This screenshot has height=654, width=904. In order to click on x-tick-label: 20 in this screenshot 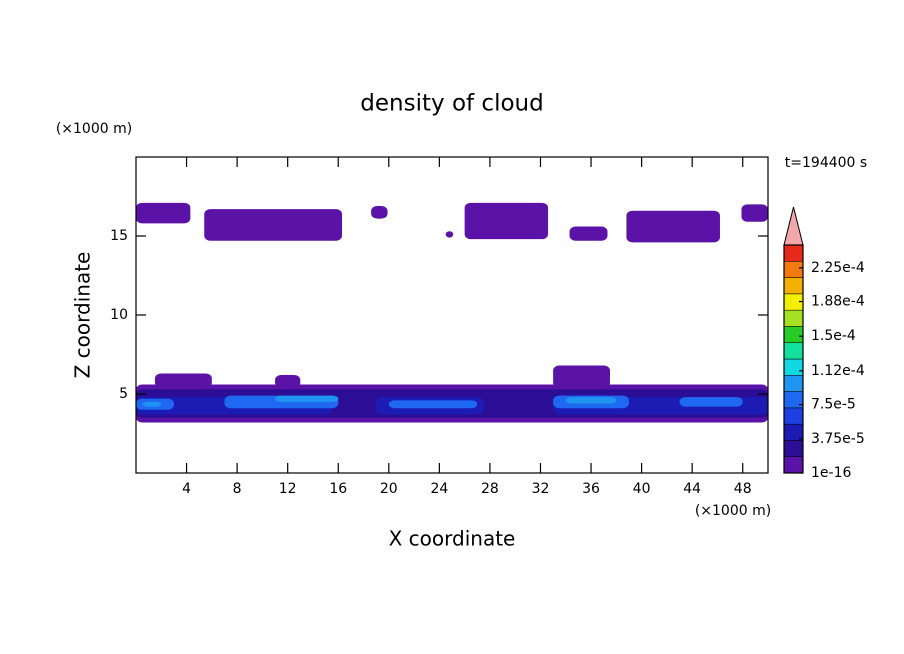, I will do `click(389, 489)`.